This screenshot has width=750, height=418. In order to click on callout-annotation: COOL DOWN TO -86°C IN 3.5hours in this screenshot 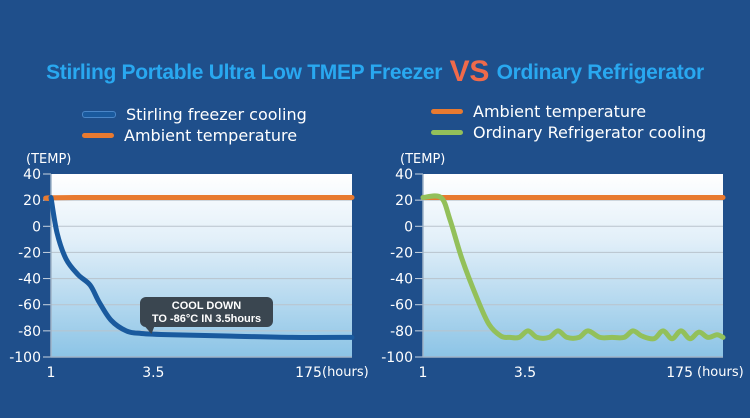, I will do `click(206, 312)`.